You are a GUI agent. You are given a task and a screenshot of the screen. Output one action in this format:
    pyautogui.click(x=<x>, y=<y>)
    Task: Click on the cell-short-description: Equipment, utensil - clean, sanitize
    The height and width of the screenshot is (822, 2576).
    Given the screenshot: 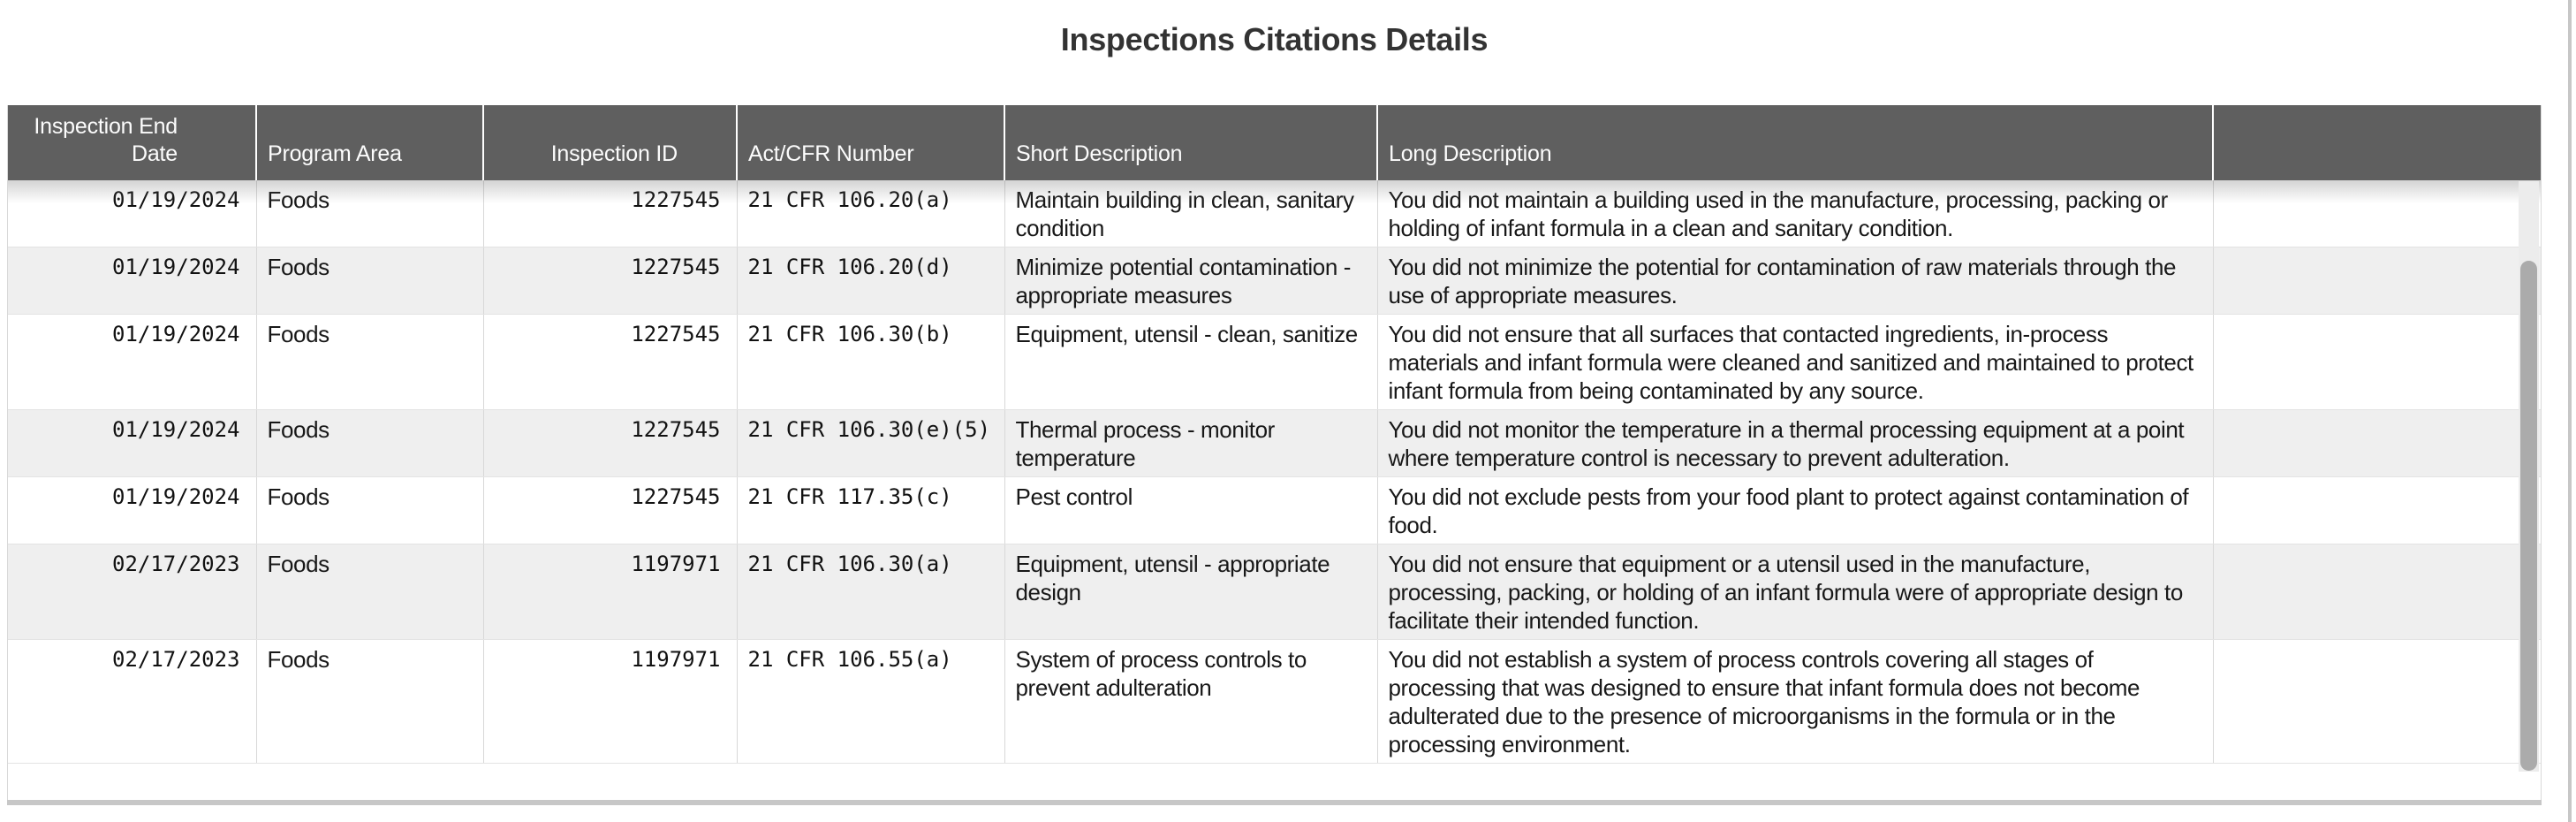 What is the action you would take?
    pyautogui.click(x=1191, y=362)
    